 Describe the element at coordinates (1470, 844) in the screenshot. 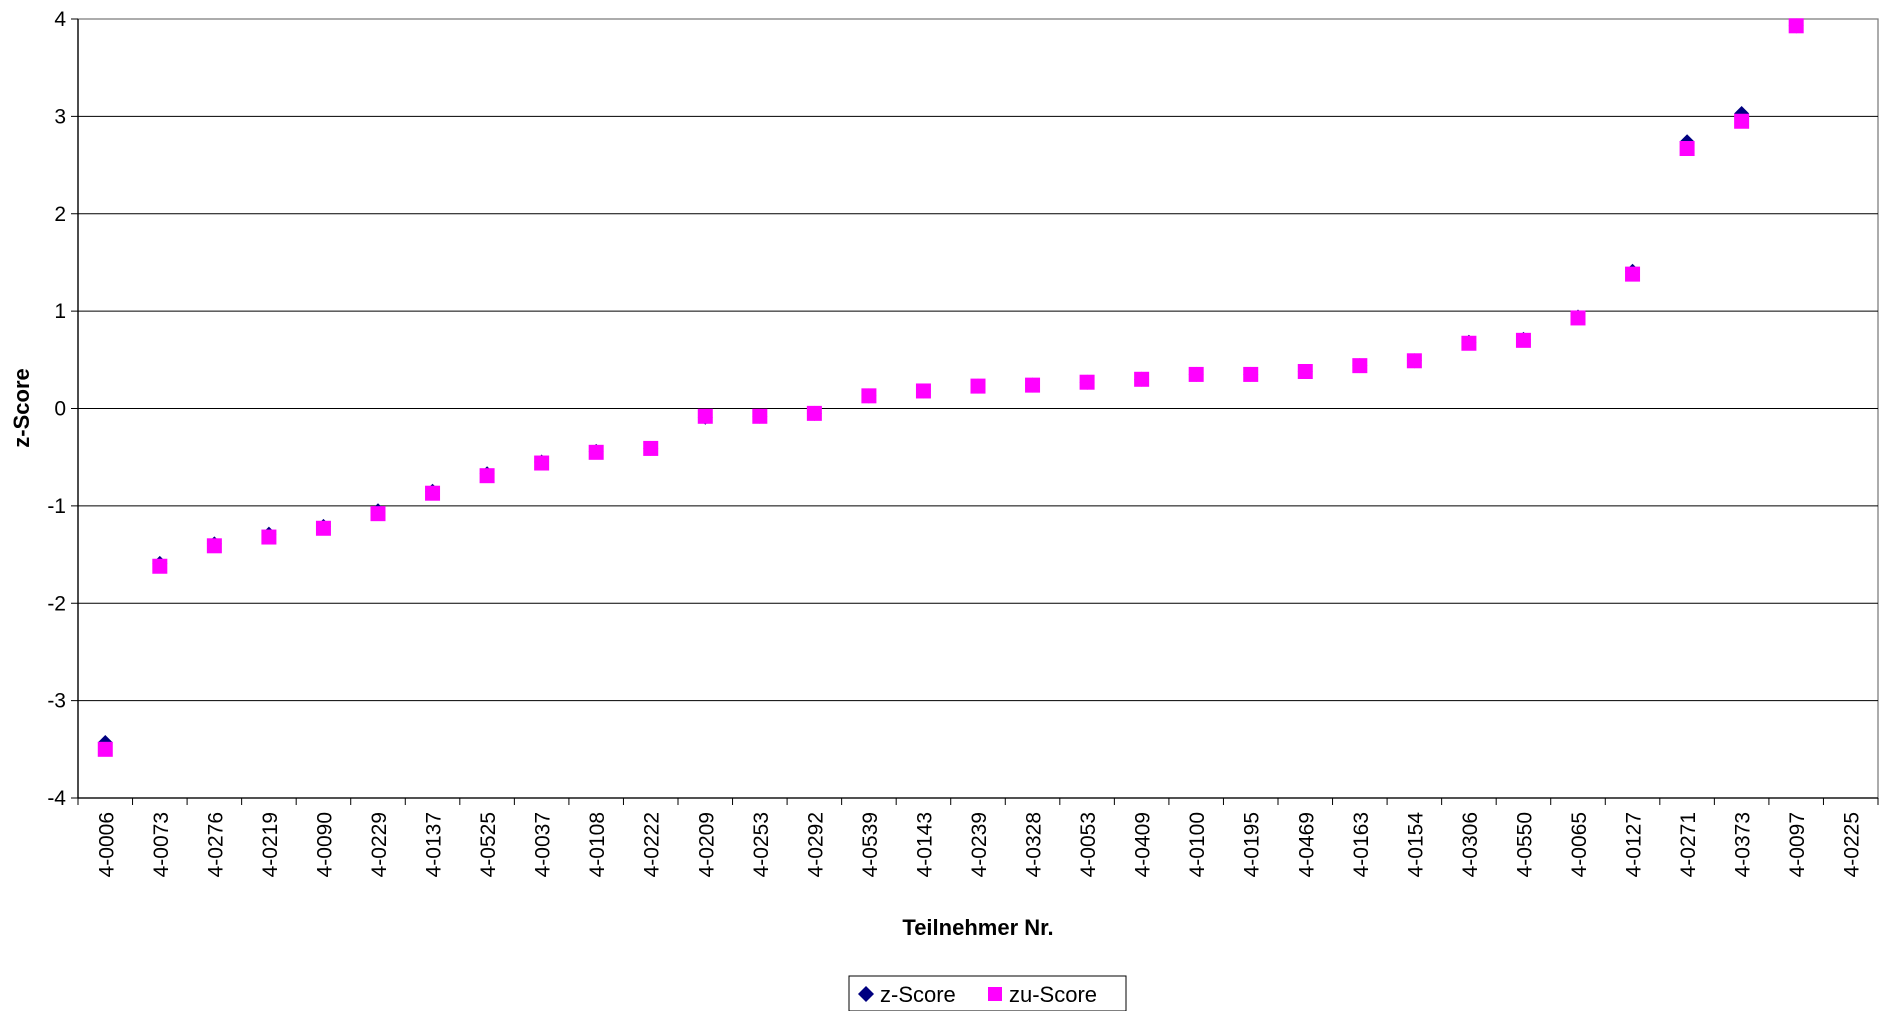

I see `x-tick-label: 4-0306` at that location.